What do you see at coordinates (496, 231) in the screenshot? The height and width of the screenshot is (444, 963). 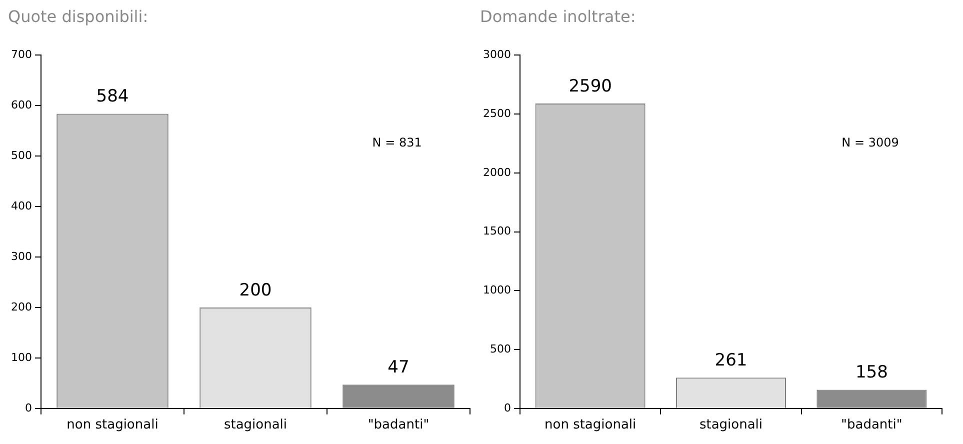 I see `y-tick-label: 1500` at bounding box center [496, 231].